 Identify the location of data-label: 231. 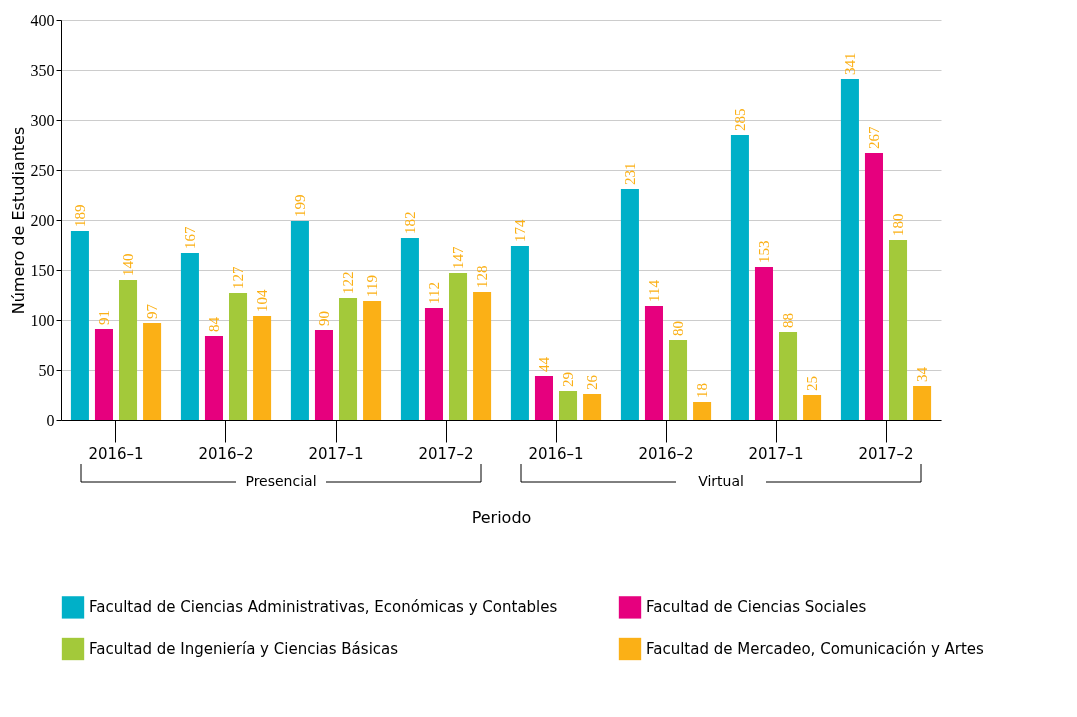
(629, 173).